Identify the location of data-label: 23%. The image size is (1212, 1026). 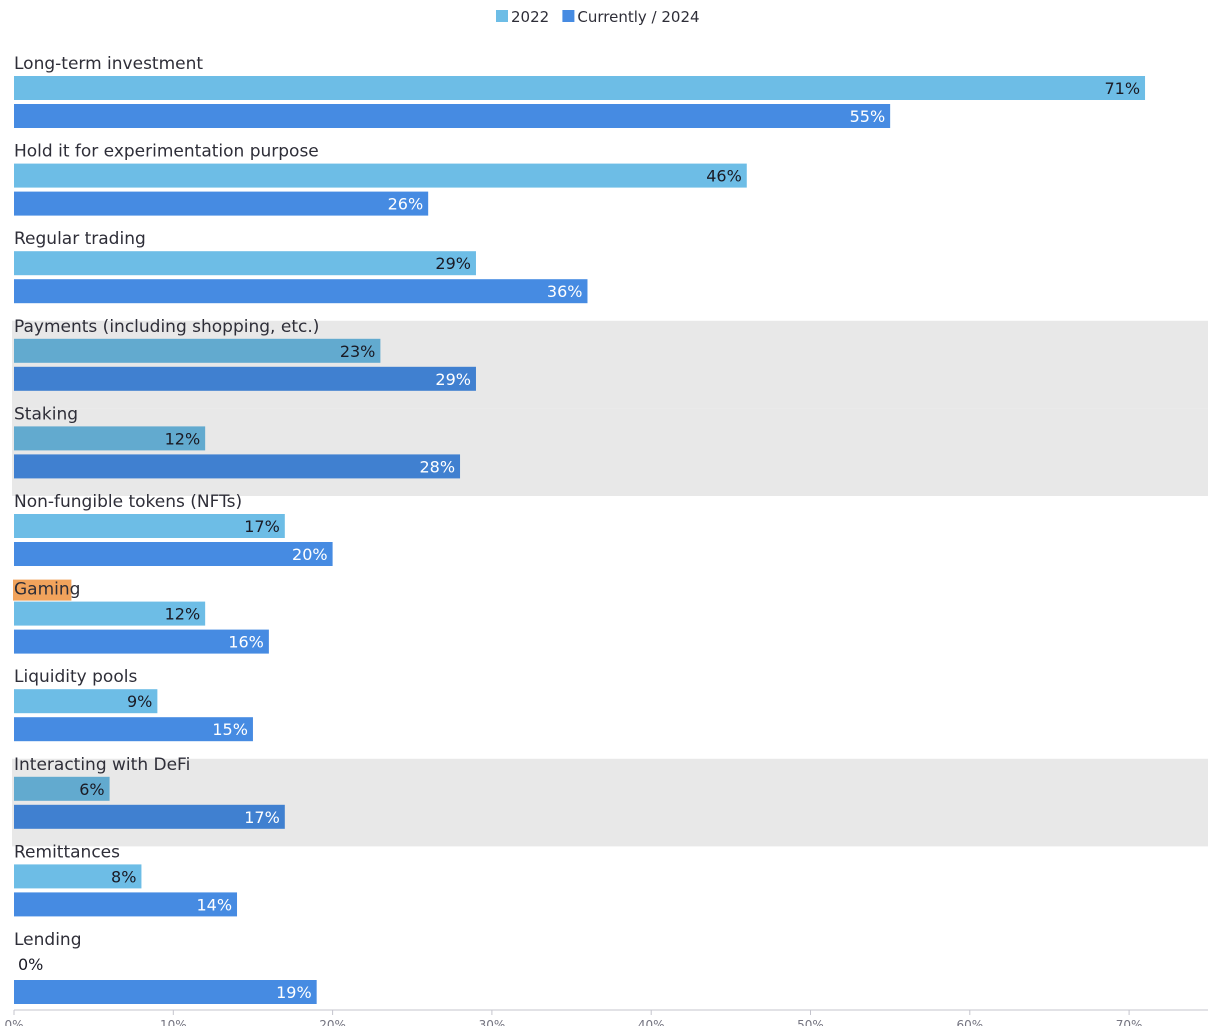
(358, 351).